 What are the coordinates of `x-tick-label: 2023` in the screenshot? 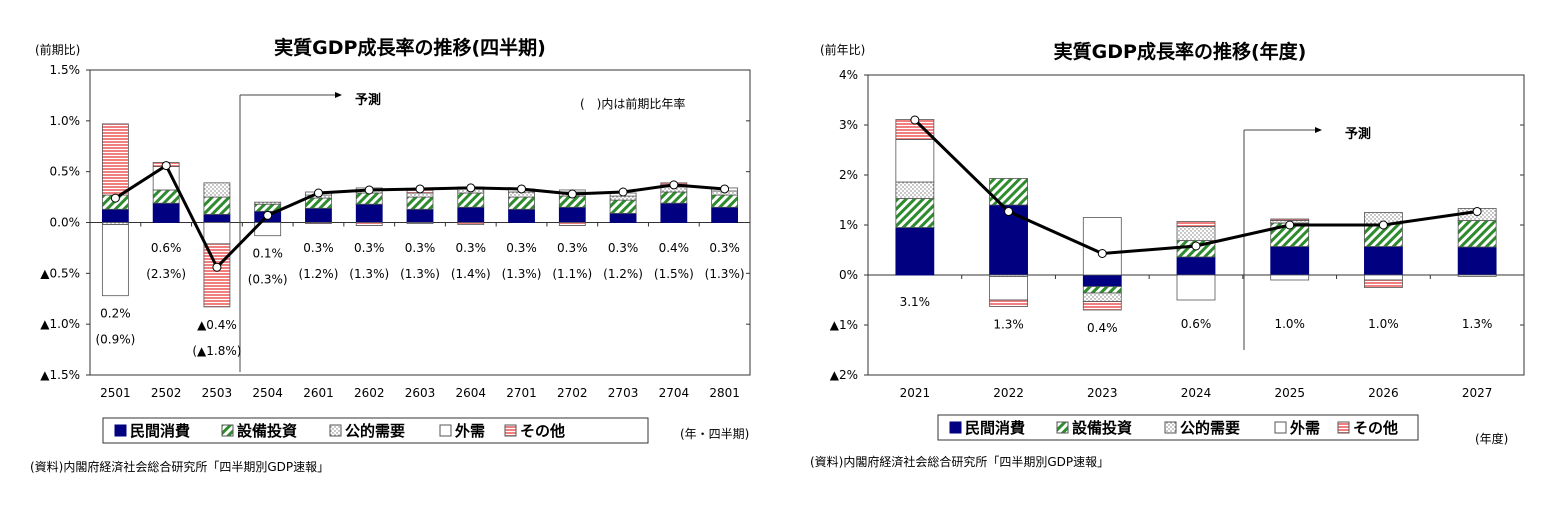 It's located at (1102, 393).